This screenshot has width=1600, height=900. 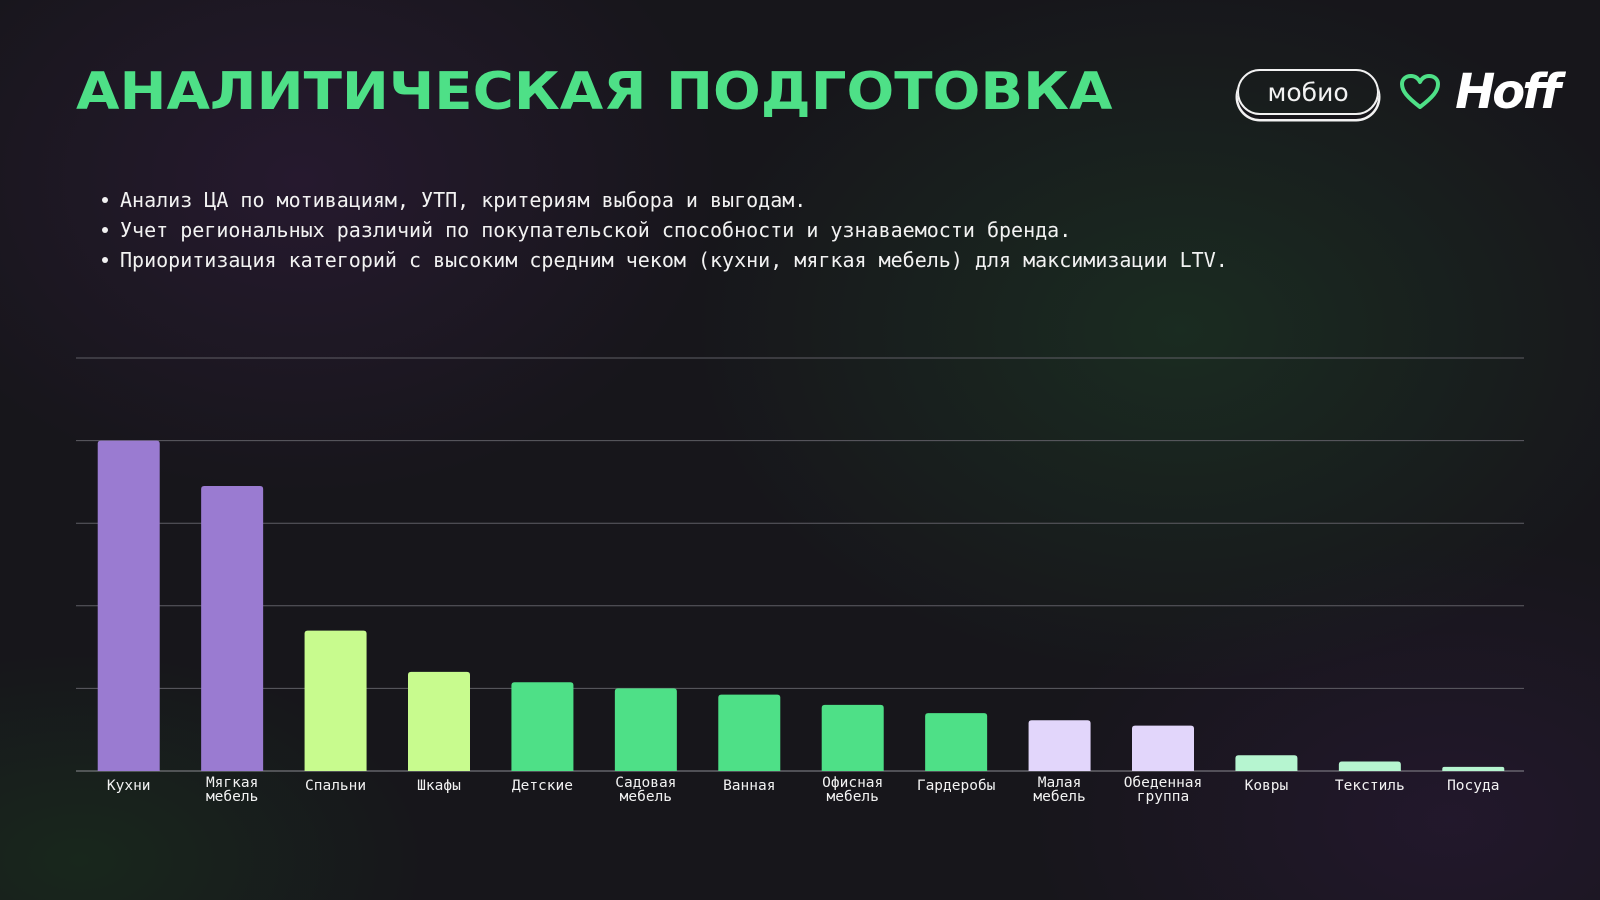 I want to click on x-tick-label: Ванная, so click(x=749, y=786).